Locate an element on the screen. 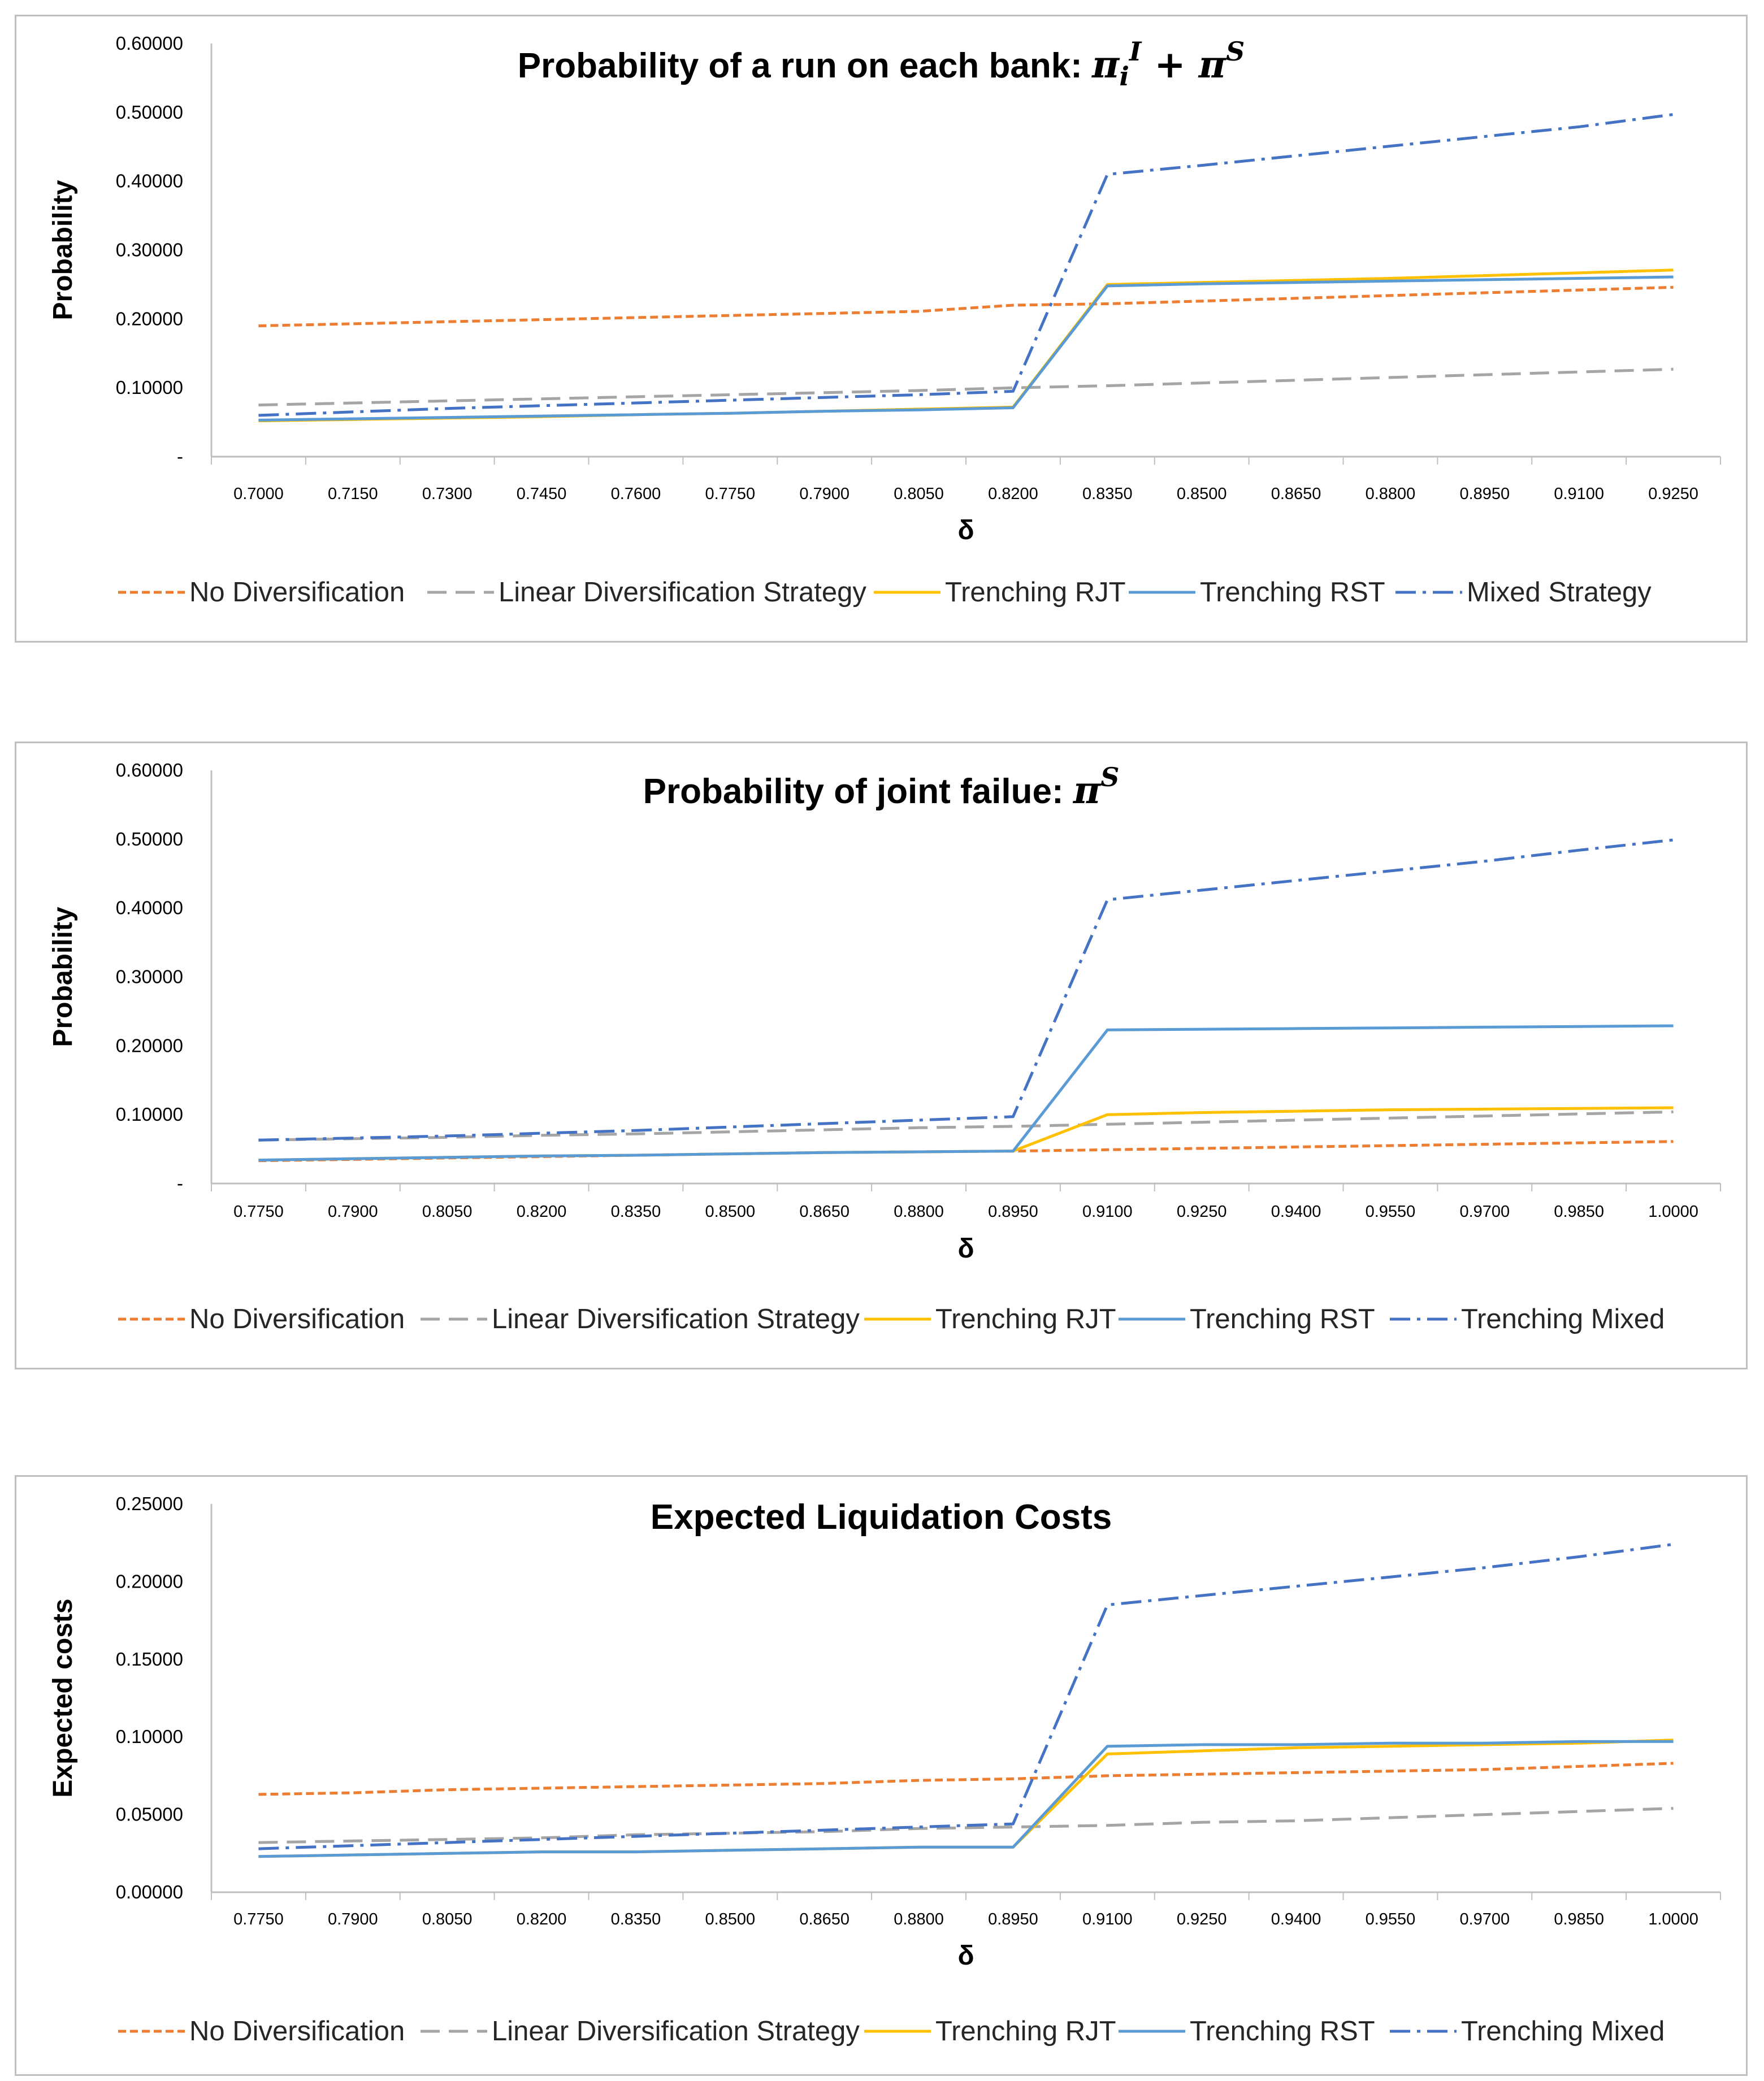 This screenshot has width=1764, height=2081. x-tick-label: 0.8500 is located at coordinates (1202, 494).